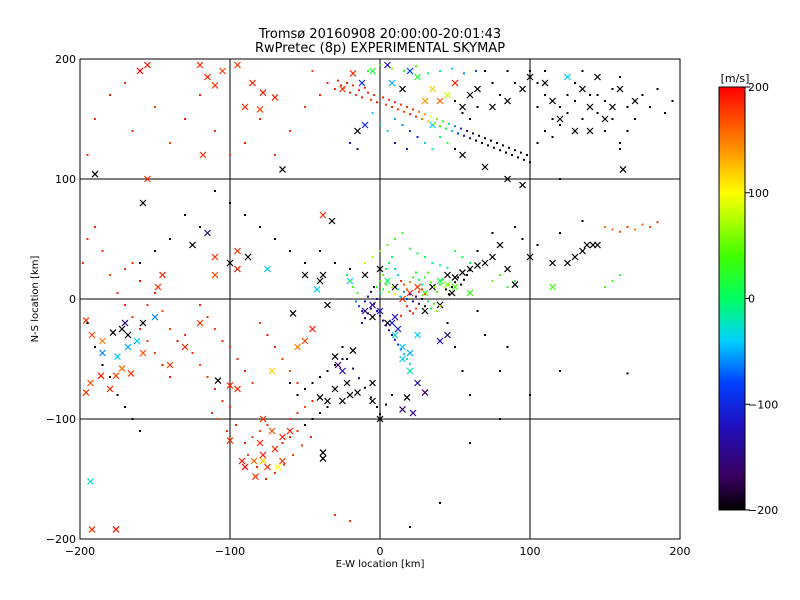 Image resolution: width=800 pixels, height=600 pixels. I want to click on y-tick-label: −100, so click(61, 419).